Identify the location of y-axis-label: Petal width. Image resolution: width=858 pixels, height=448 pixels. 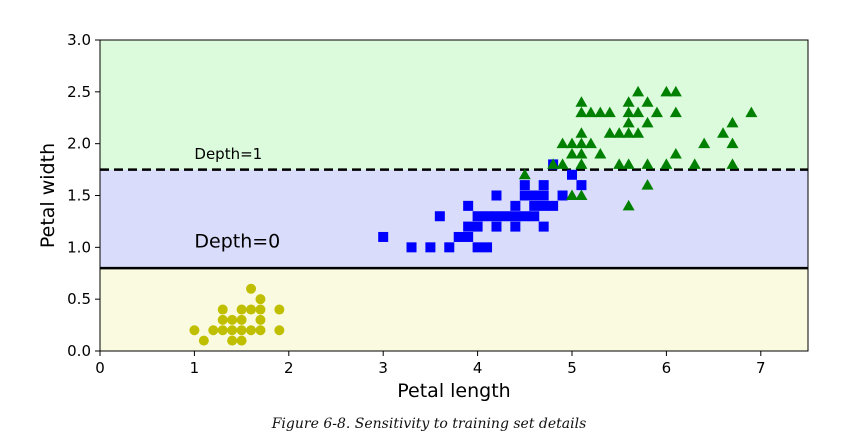
(48, 195).